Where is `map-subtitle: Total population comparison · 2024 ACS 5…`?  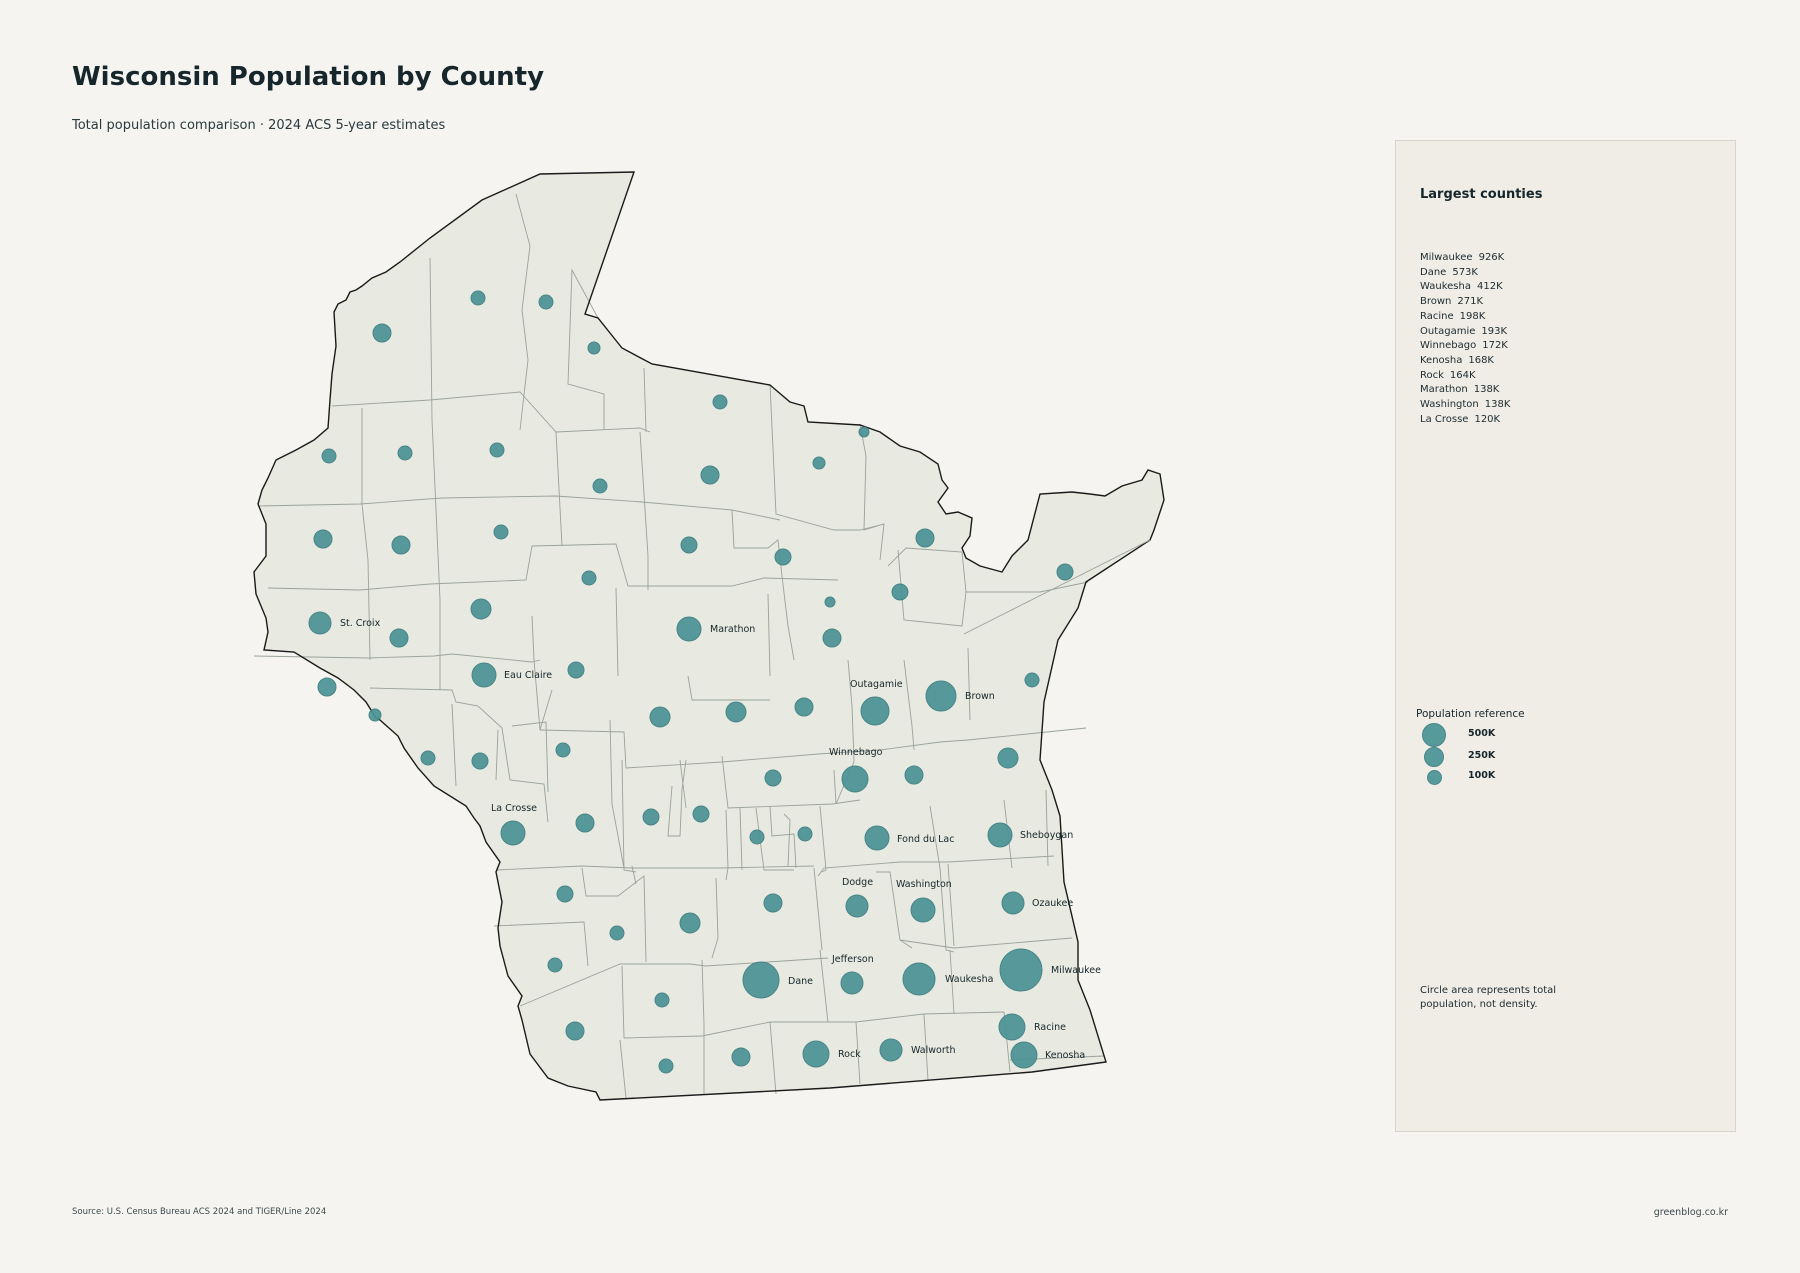
map-subtitle: Total population comparison · 2024 ACS 5… is located at coordinates (259, 125).